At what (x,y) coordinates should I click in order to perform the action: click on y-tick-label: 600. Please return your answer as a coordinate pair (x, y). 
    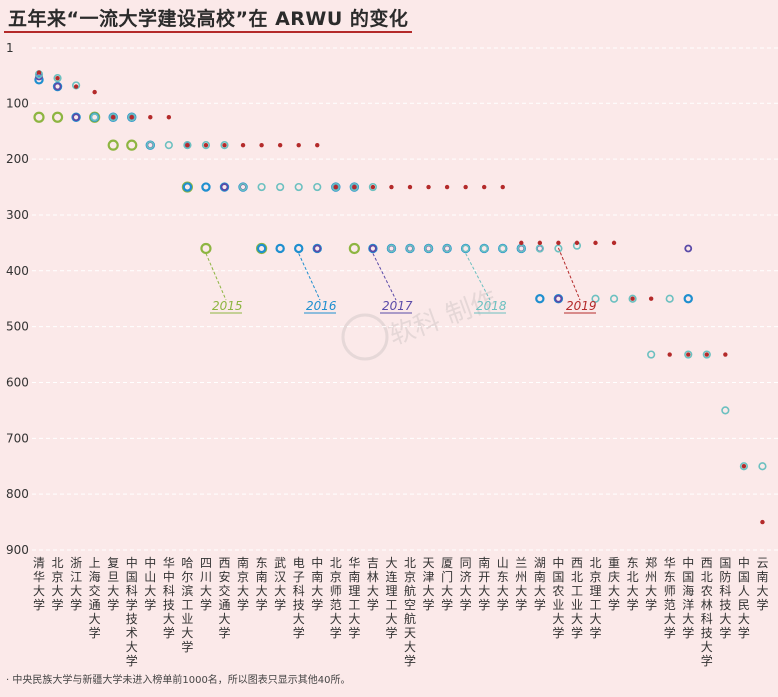
    Looking at the image, I should click on (17, 382).